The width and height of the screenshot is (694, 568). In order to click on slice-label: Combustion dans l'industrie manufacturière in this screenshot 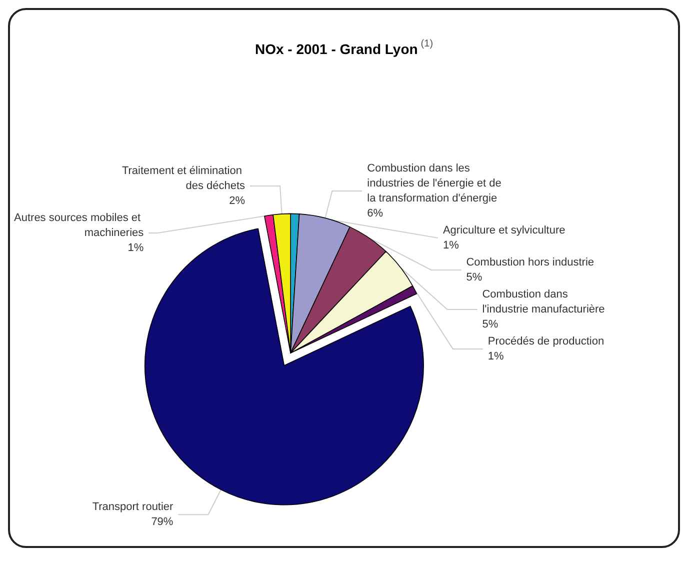, I will do `click(543, 302)`.